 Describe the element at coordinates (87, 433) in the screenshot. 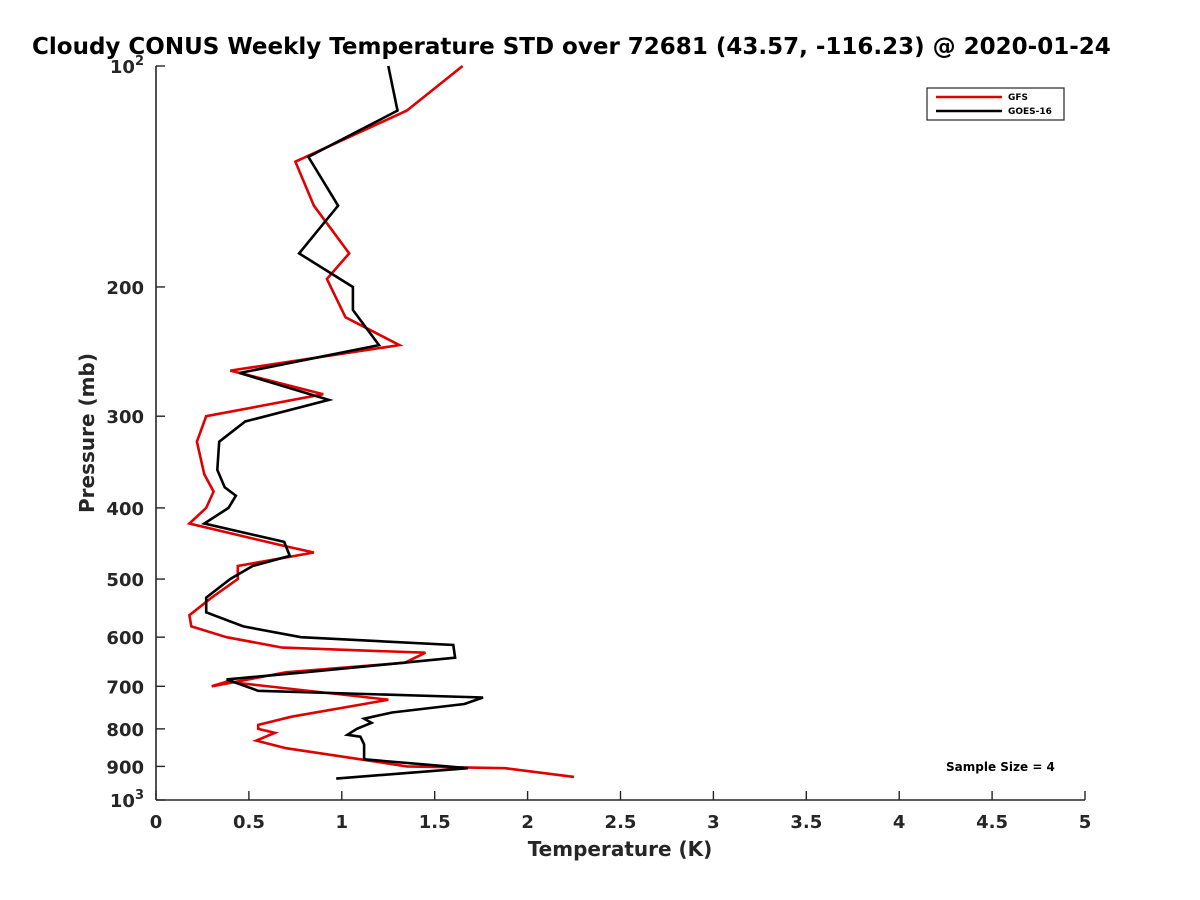

I see `y-axis-label: Pressure (mb)` at that location.